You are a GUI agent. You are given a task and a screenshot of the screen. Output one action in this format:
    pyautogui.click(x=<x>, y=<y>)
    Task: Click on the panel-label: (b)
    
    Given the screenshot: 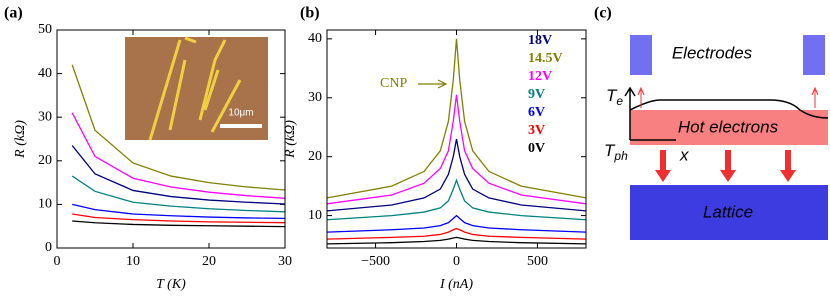 What is the action you would take?
    pyautogui.click(x=310, y=13)
    